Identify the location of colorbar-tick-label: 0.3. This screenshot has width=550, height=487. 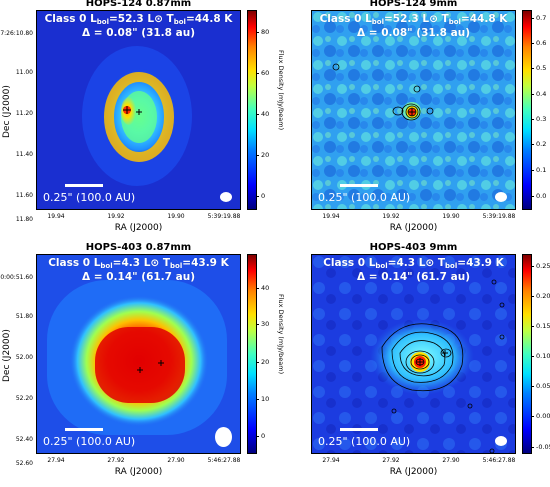
(538, 119).